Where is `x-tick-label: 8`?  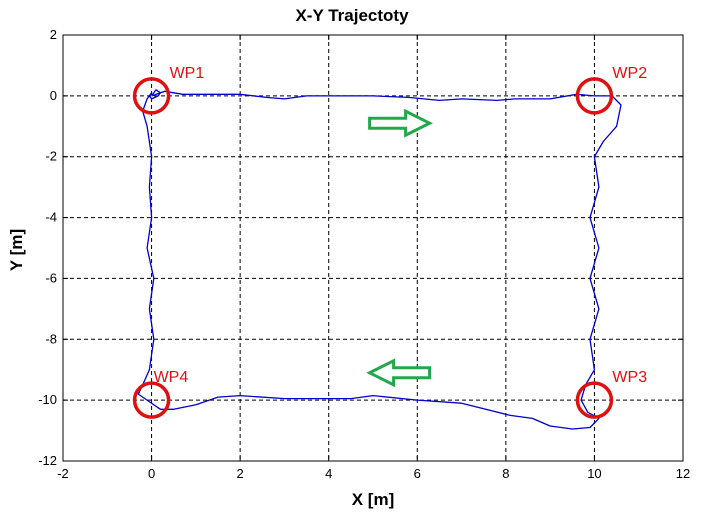 x-tick-label: 8 is located at coordinates (505, 473).